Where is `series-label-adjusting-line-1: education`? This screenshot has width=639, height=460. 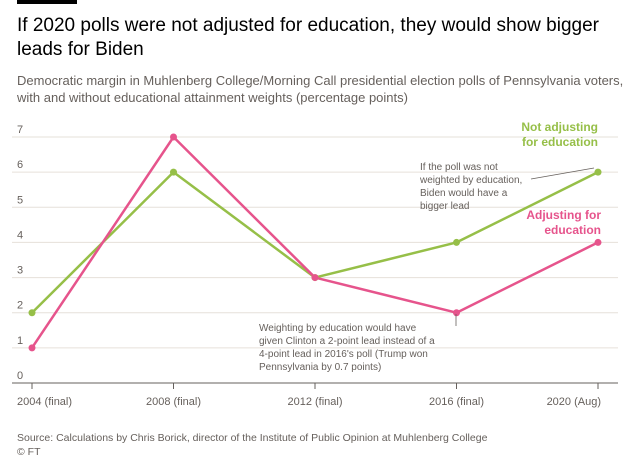 series-label-adjusting-line-1: education is located at coordinates (572, 230).